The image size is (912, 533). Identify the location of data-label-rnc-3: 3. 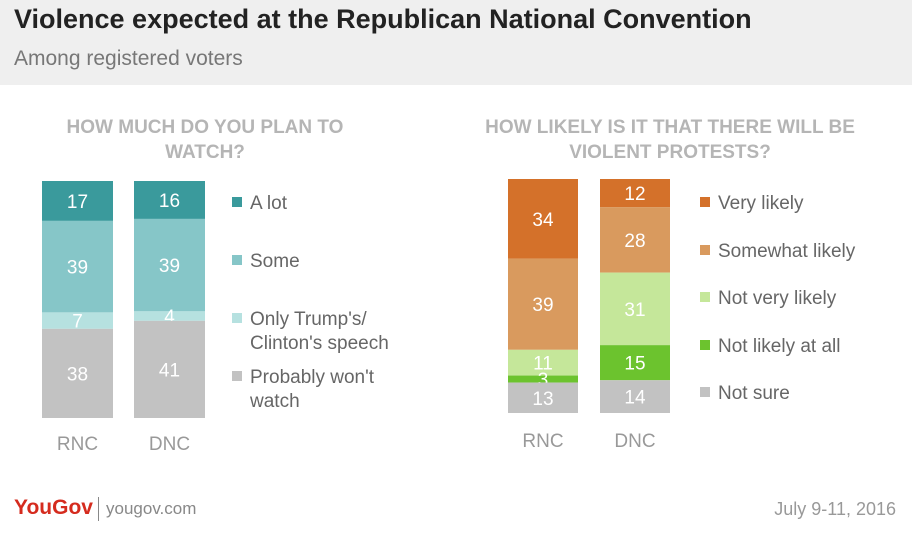
(543, 380).